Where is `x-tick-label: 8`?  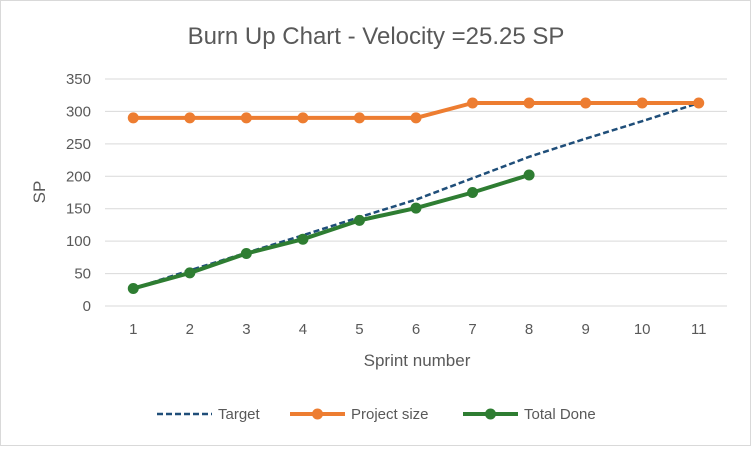 x-tick-label: 8 is located at coordinates (529, 329).